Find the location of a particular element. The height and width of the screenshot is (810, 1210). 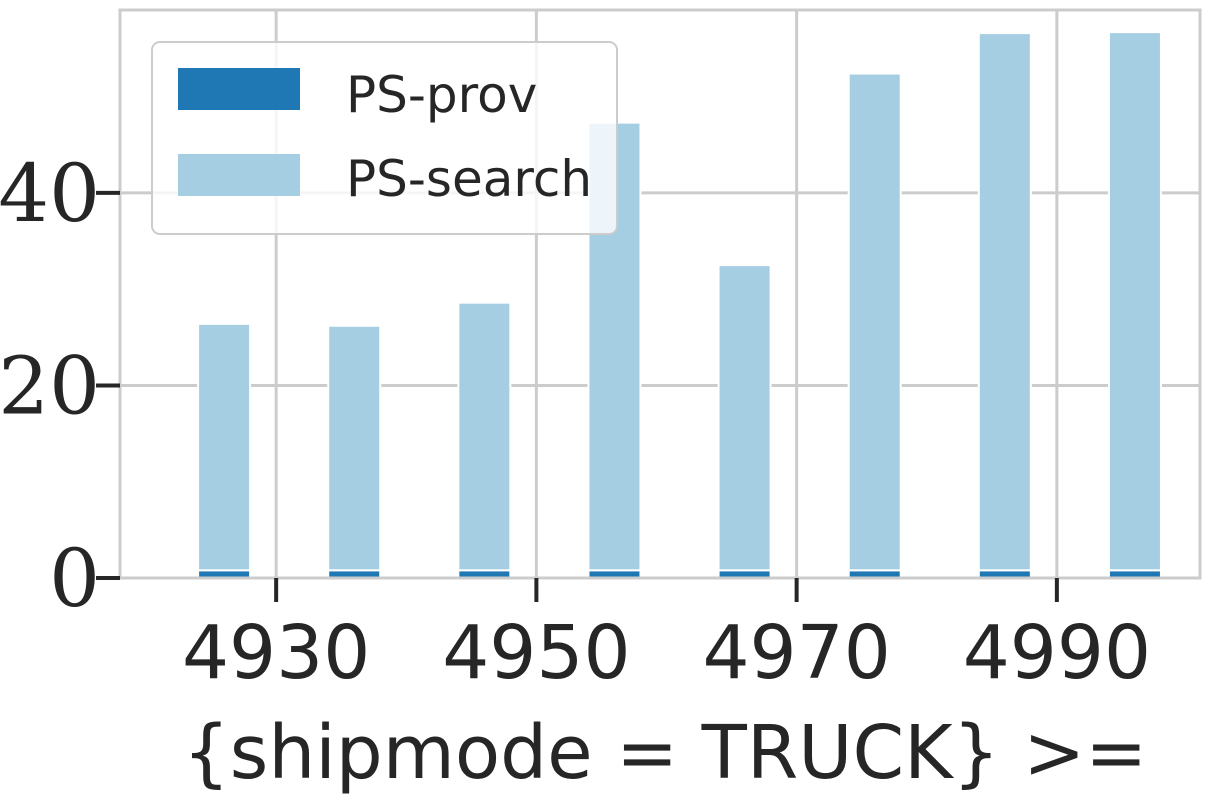

x-tick-label: 4990 is located at coordinates (1057, 653).